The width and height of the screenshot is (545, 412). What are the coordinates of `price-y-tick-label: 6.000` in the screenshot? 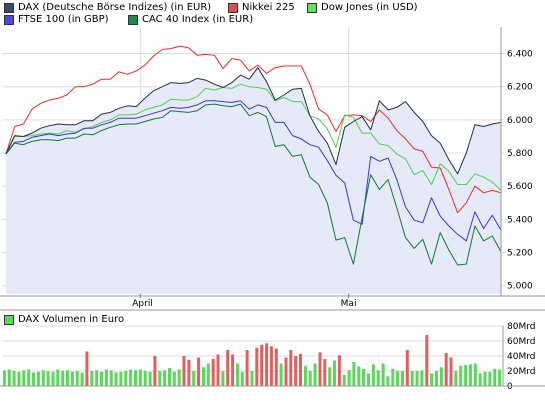 It's located at (520, 121).